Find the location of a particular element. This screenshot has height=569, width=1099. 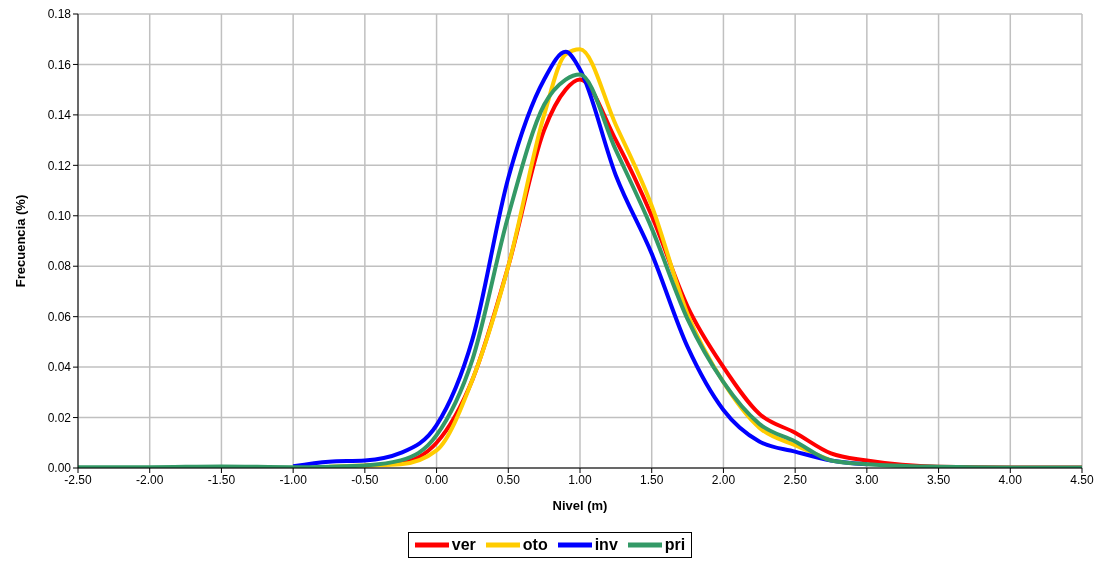

x-tick-label: -0.50 is located at coordinates (365, 479).